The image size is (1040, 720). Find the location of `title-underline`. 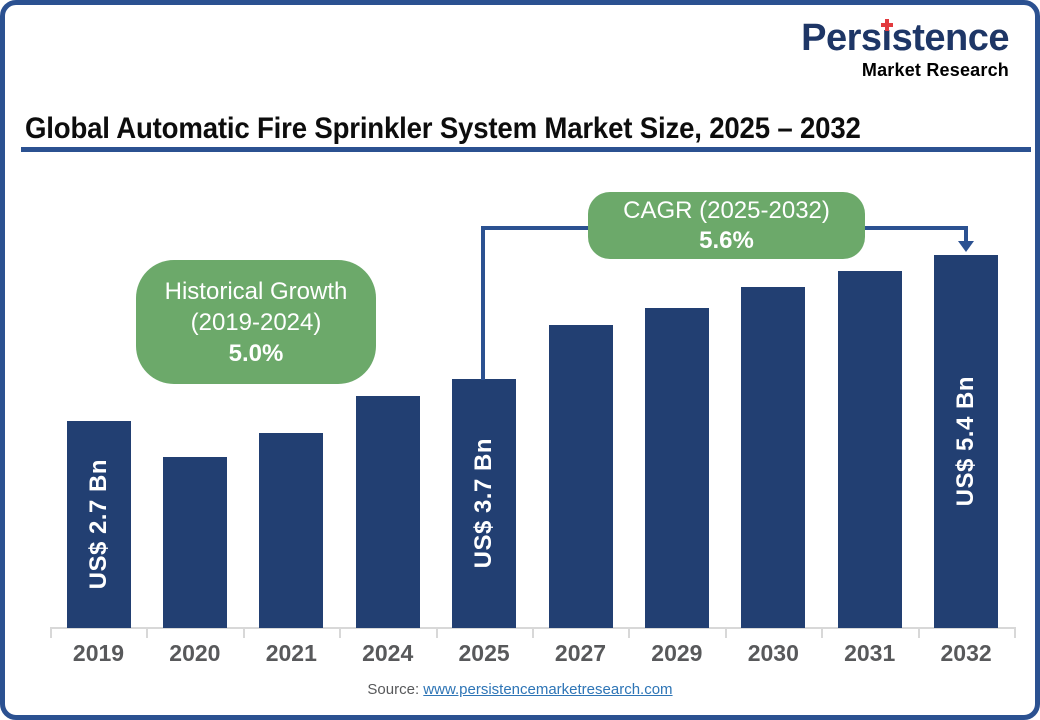

title-underline is located at coordinates (526, 149).